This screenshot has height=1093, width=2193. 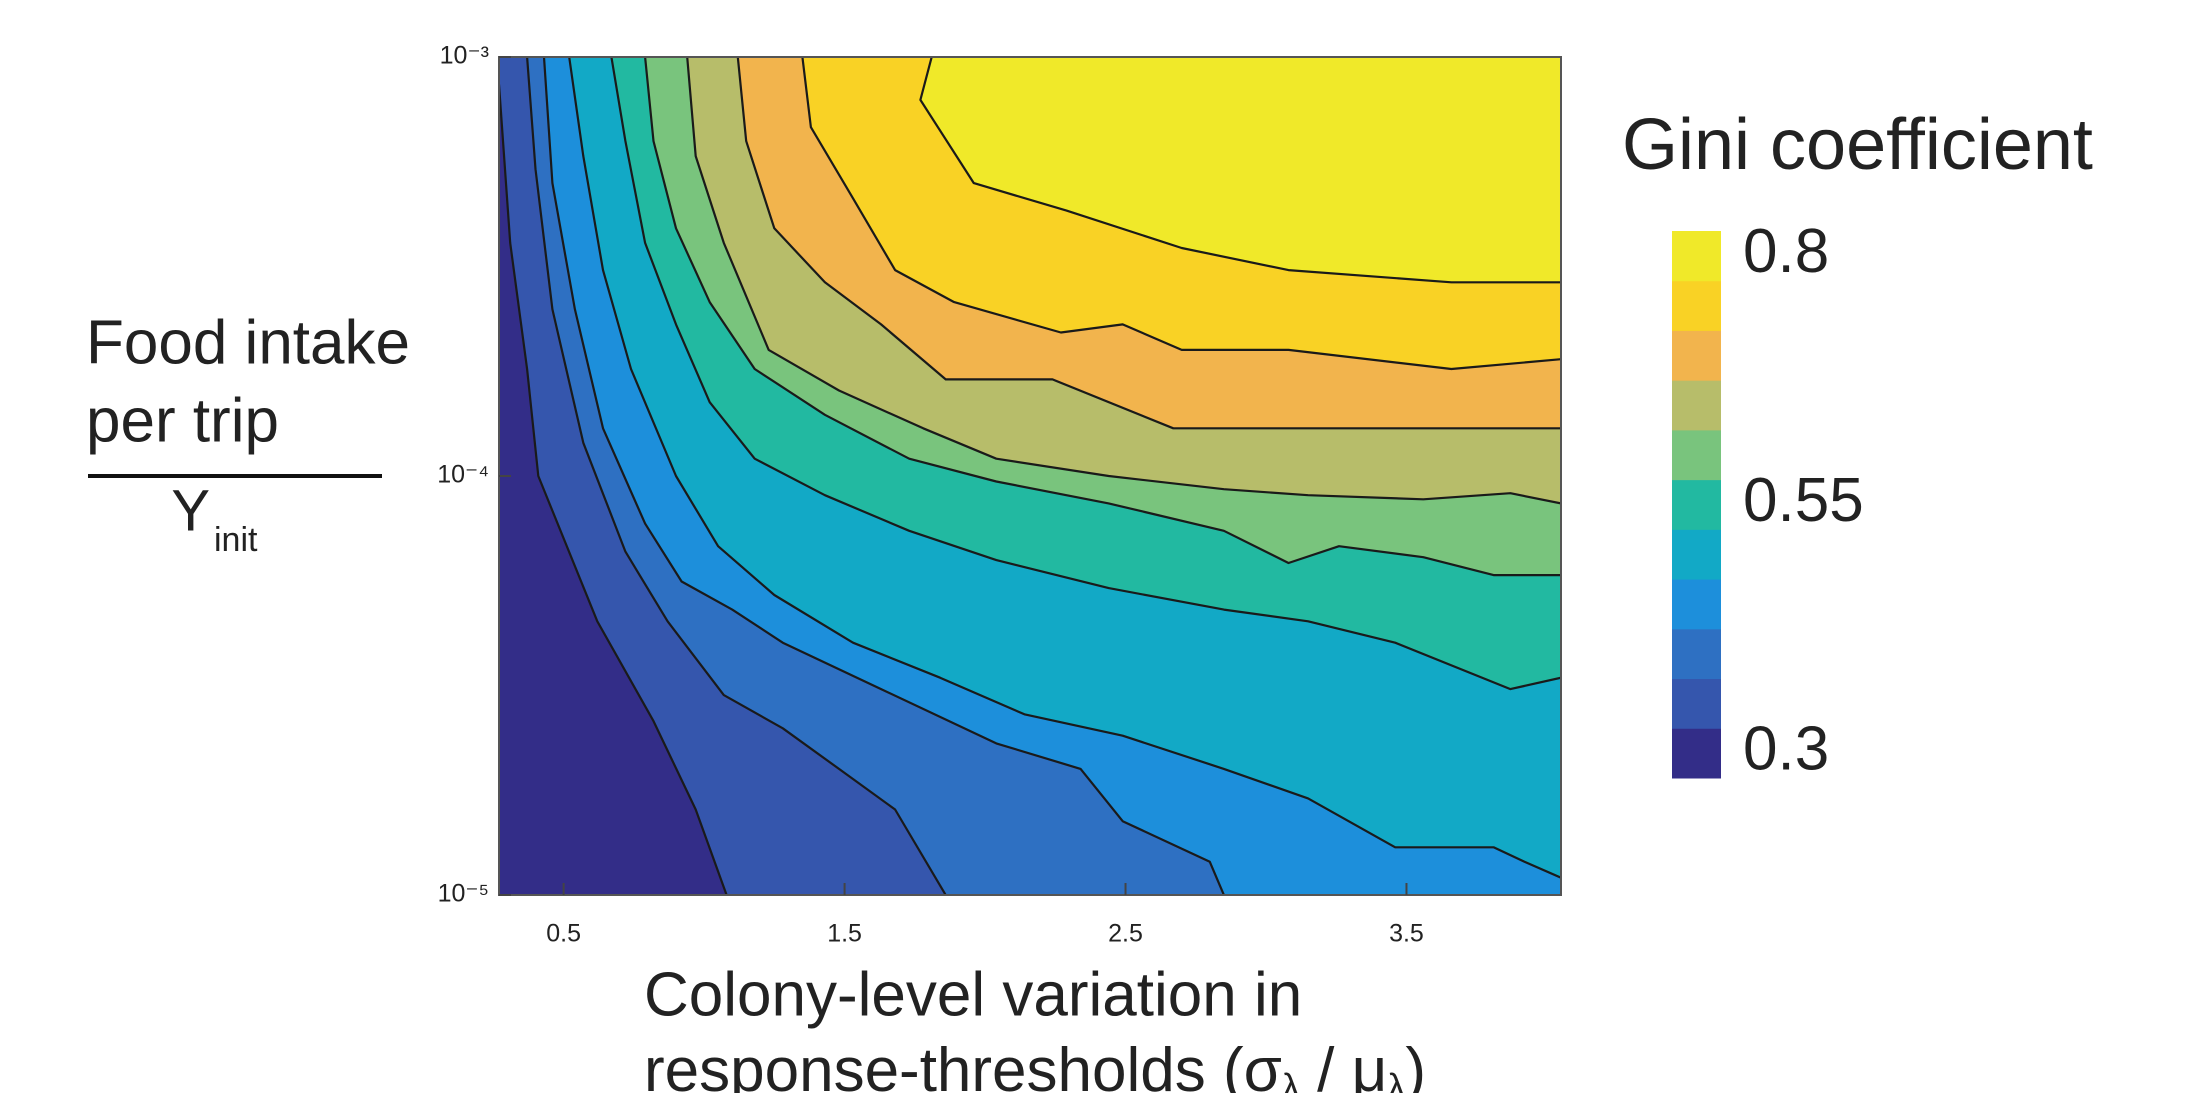 What do you see at coordinates (1786, 749) in the screenshot?
I see `colorbar-tick-label: 0.3` at bounding box center [1786, 749].